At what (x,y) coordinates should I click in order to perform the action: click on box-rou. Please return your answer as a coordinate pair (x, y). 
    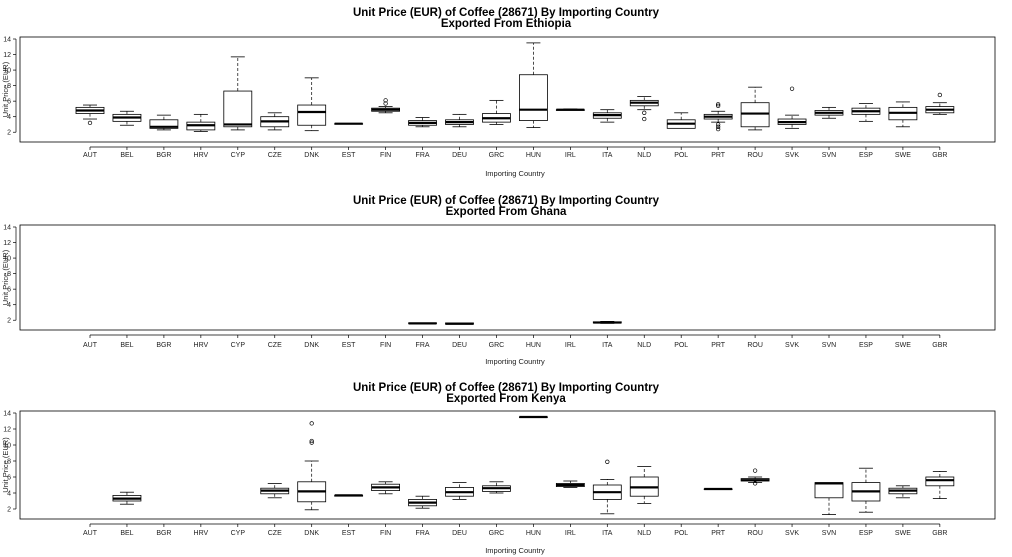
    Looking at the image, I should click on (755, 477).